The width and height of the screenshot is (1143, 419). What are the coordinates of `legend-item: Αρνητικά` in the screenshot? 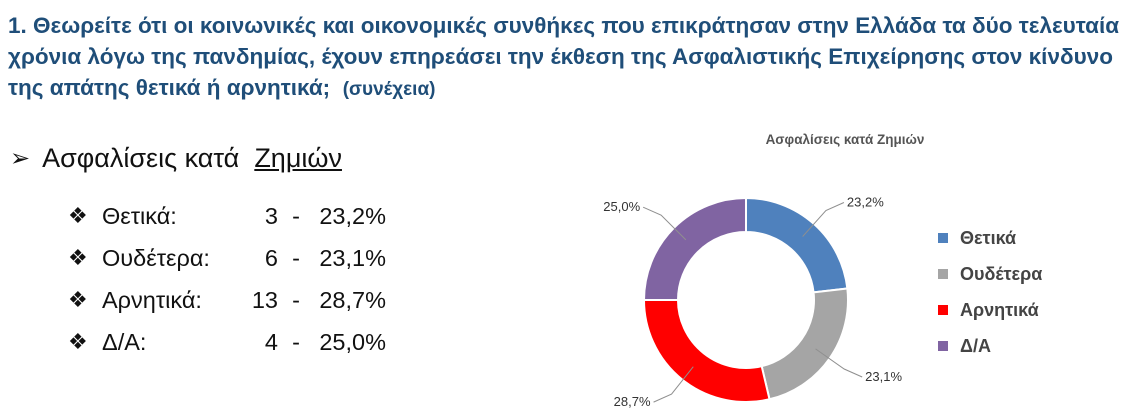 It's located at (990, 310).